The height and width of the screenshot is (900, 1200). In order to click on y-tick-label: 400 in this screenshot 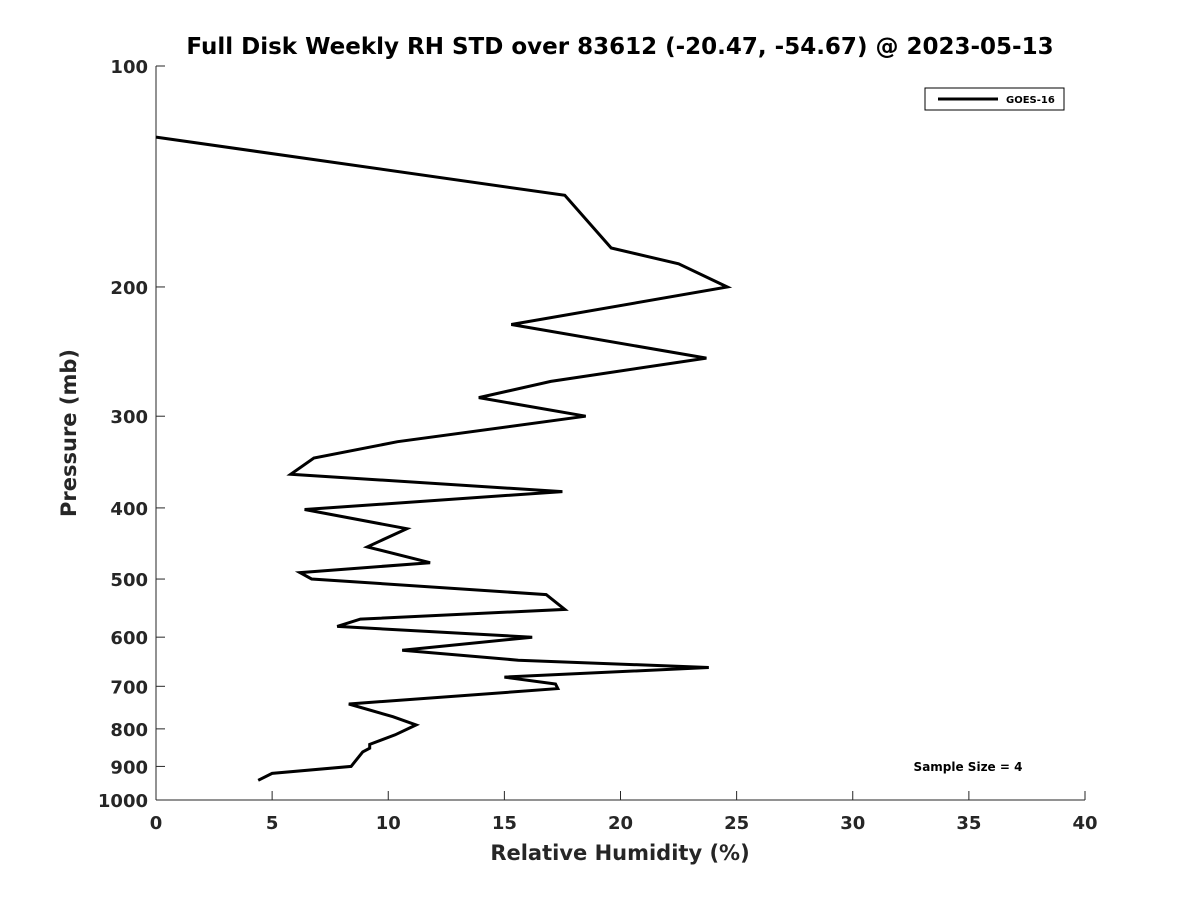, I will do `click(129, 509)`.